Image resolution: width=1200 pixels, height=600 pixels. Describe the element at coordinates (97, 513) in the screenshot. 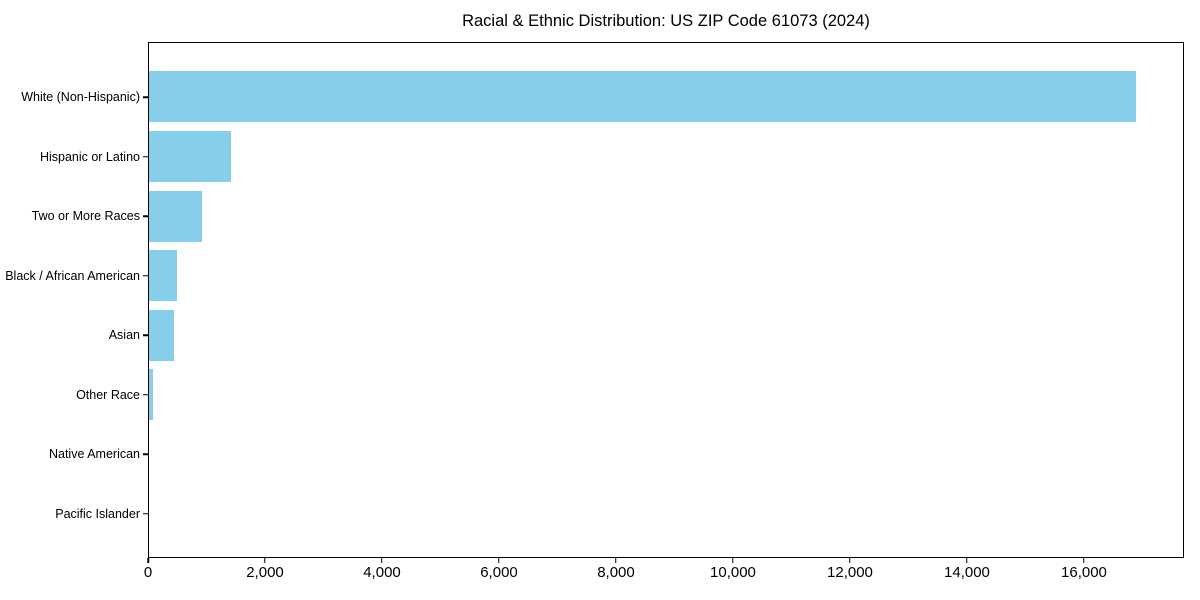

I see `y-tick-label: Pacific Islander` at that location.